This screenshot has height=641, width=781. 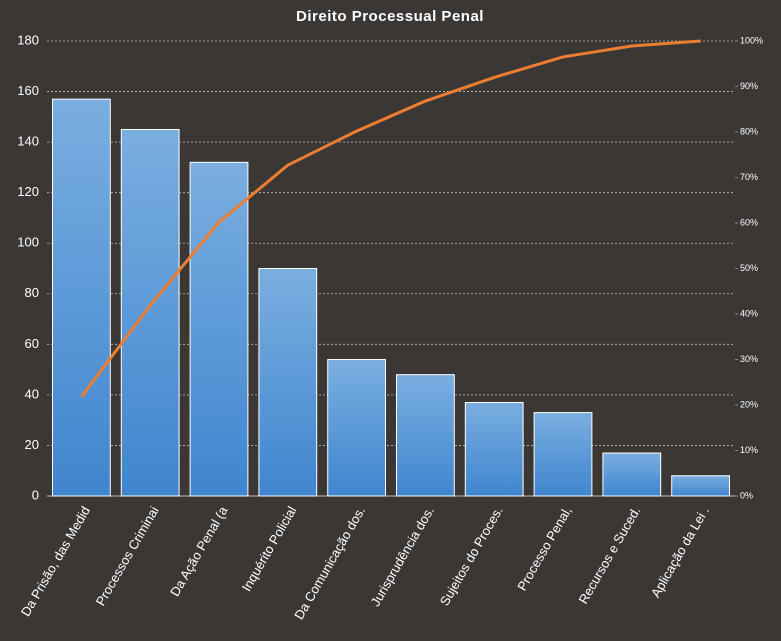 What do you see at coordinates (32, 343) in the screenshot?
I see `y-tick-label: 60` at bounding box center [32, 343].